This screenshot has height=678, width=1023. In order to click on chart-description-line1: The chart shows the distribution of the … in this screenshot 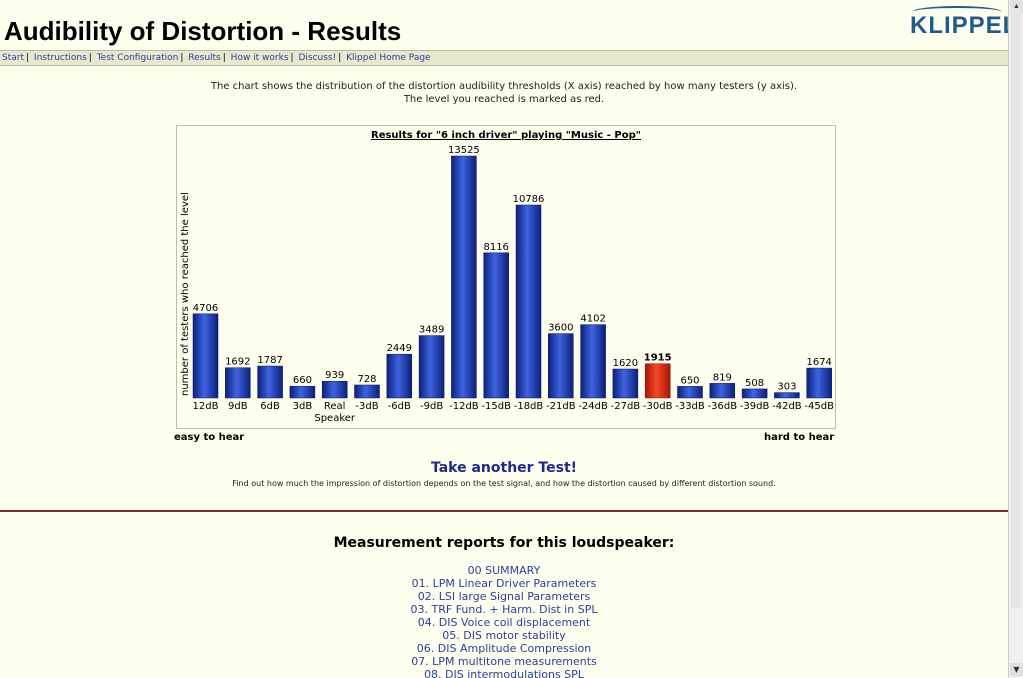, I will do `click(504, 86)`.